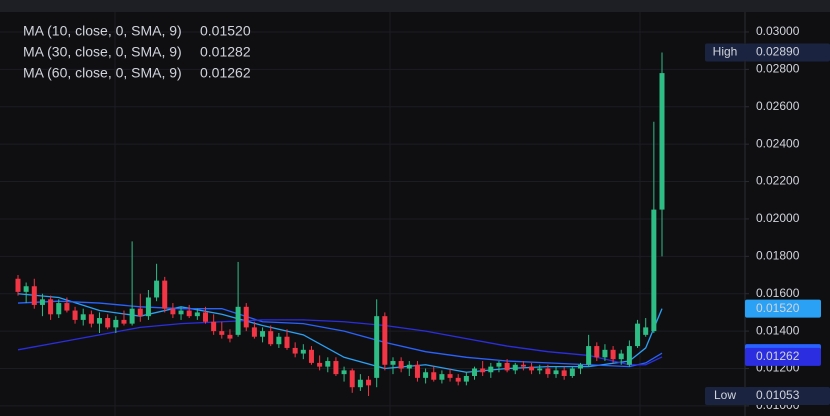 The height and width of the screenshot is (416, 830). I want to click on legend-name: MA (10, close, 0, SMA, 9), so click(102, 31).